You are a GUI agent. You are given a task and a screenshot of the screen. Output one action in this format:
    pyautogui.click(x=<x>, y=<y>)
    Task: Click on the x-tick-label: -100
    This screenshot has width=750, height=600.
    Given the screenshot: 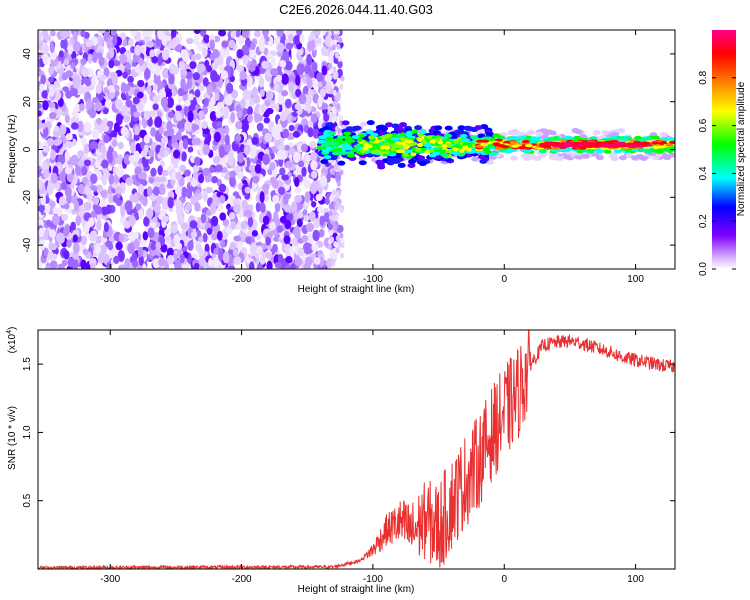 What is the action you would take?
    pyautogui.click(x=373, y=579)
    